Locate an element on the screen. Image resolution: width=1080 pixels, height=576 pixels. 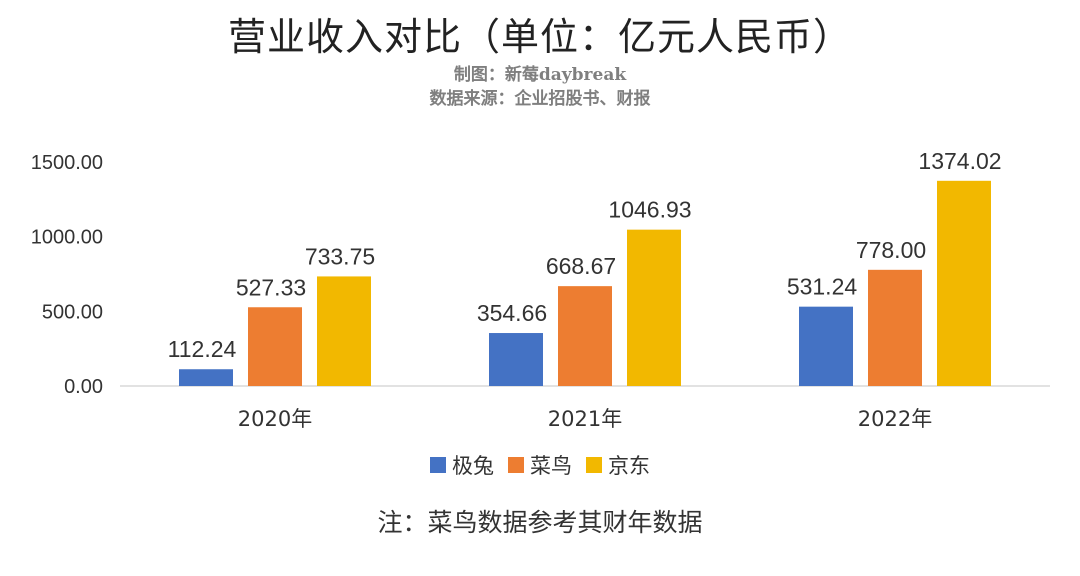
data-label: 1046.93 is located at coordinates (649, 210).